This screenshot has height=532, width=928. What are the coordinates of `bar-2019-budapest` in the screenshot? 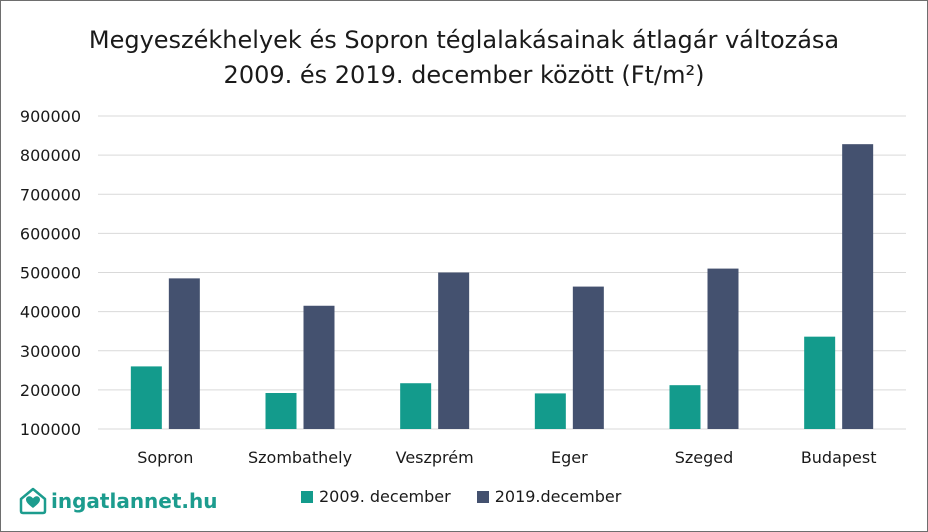 It's located at (858, 287).